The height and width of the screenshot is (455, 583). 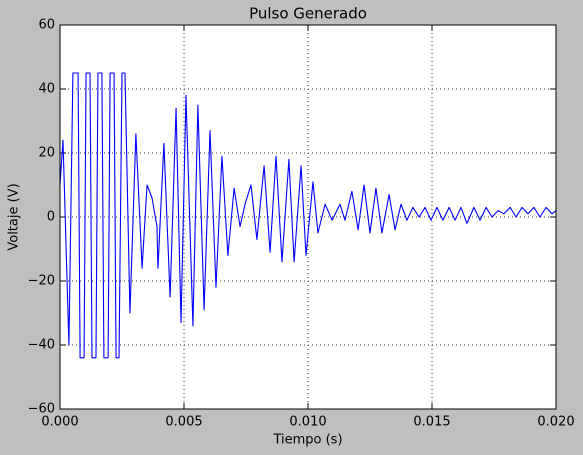 What do you see at coordinates (59, 422) in the screenshot?
I see `x-tick-label: 0.000` at bounding box center [59, 422].